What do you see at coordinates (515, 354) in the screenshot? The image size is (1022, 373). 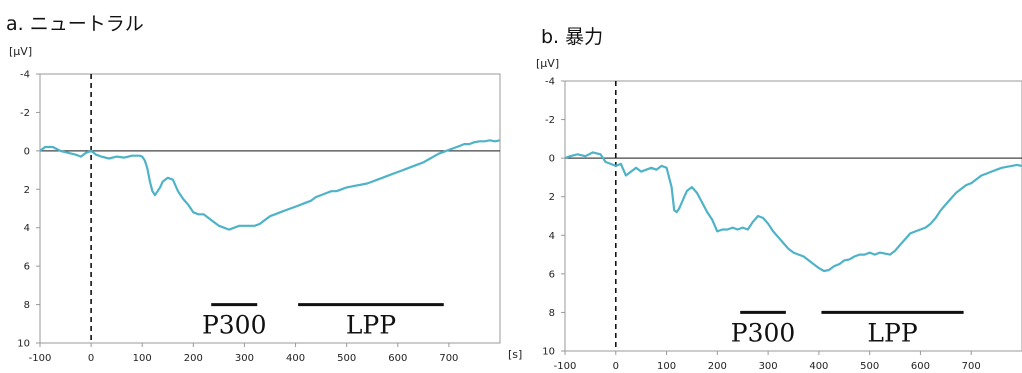 I see `x-axis-unit: [s]` at bounding box center [515, 354].